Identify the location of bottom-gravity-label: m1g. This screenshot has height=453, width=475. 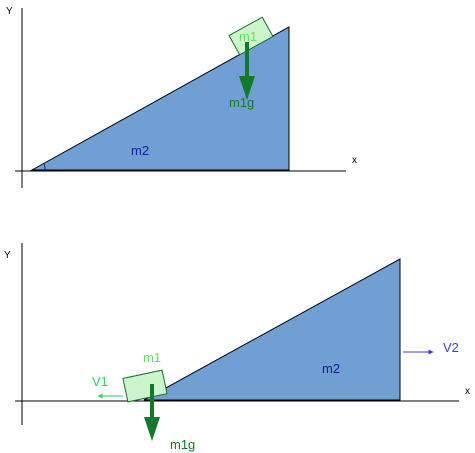
(182, 444).